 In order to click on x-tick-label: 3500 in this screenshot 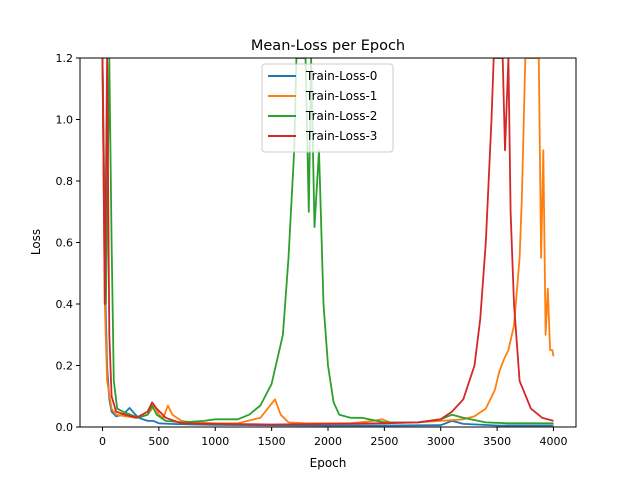, I will do `click(497, 441)`.